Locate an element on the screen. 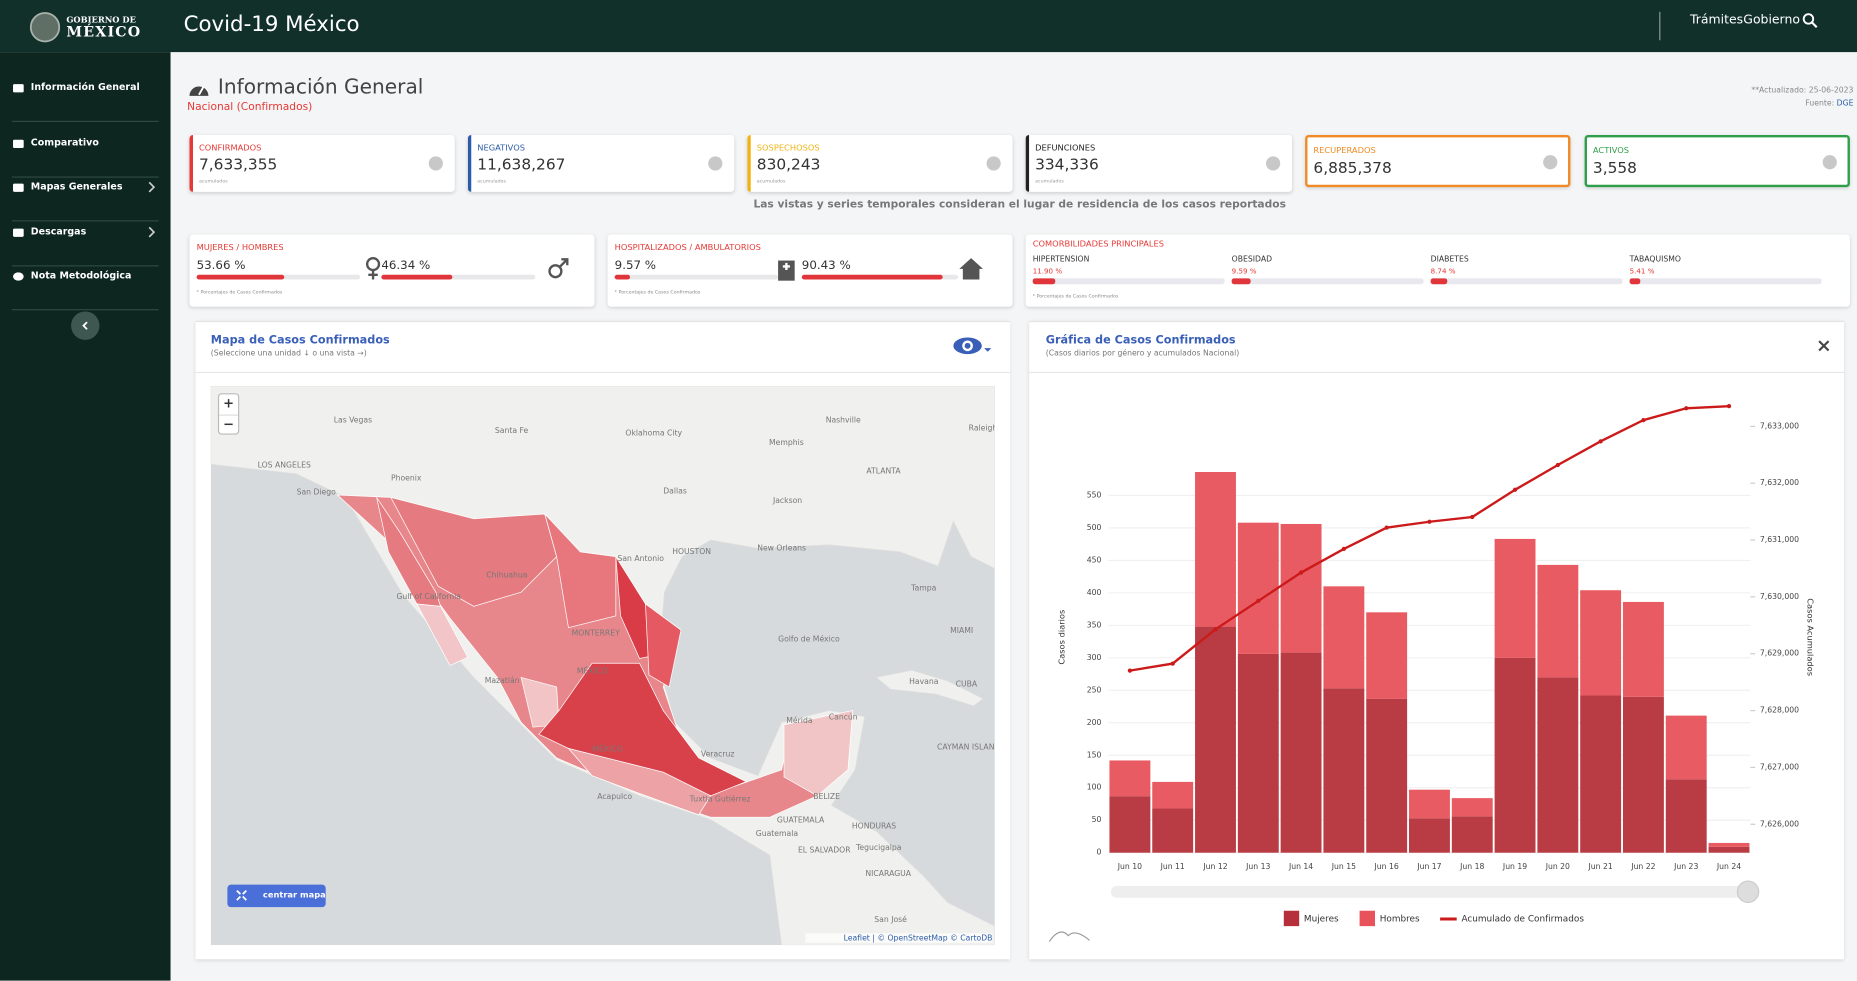  legend-swatch is located at coordinates (1291, 918).